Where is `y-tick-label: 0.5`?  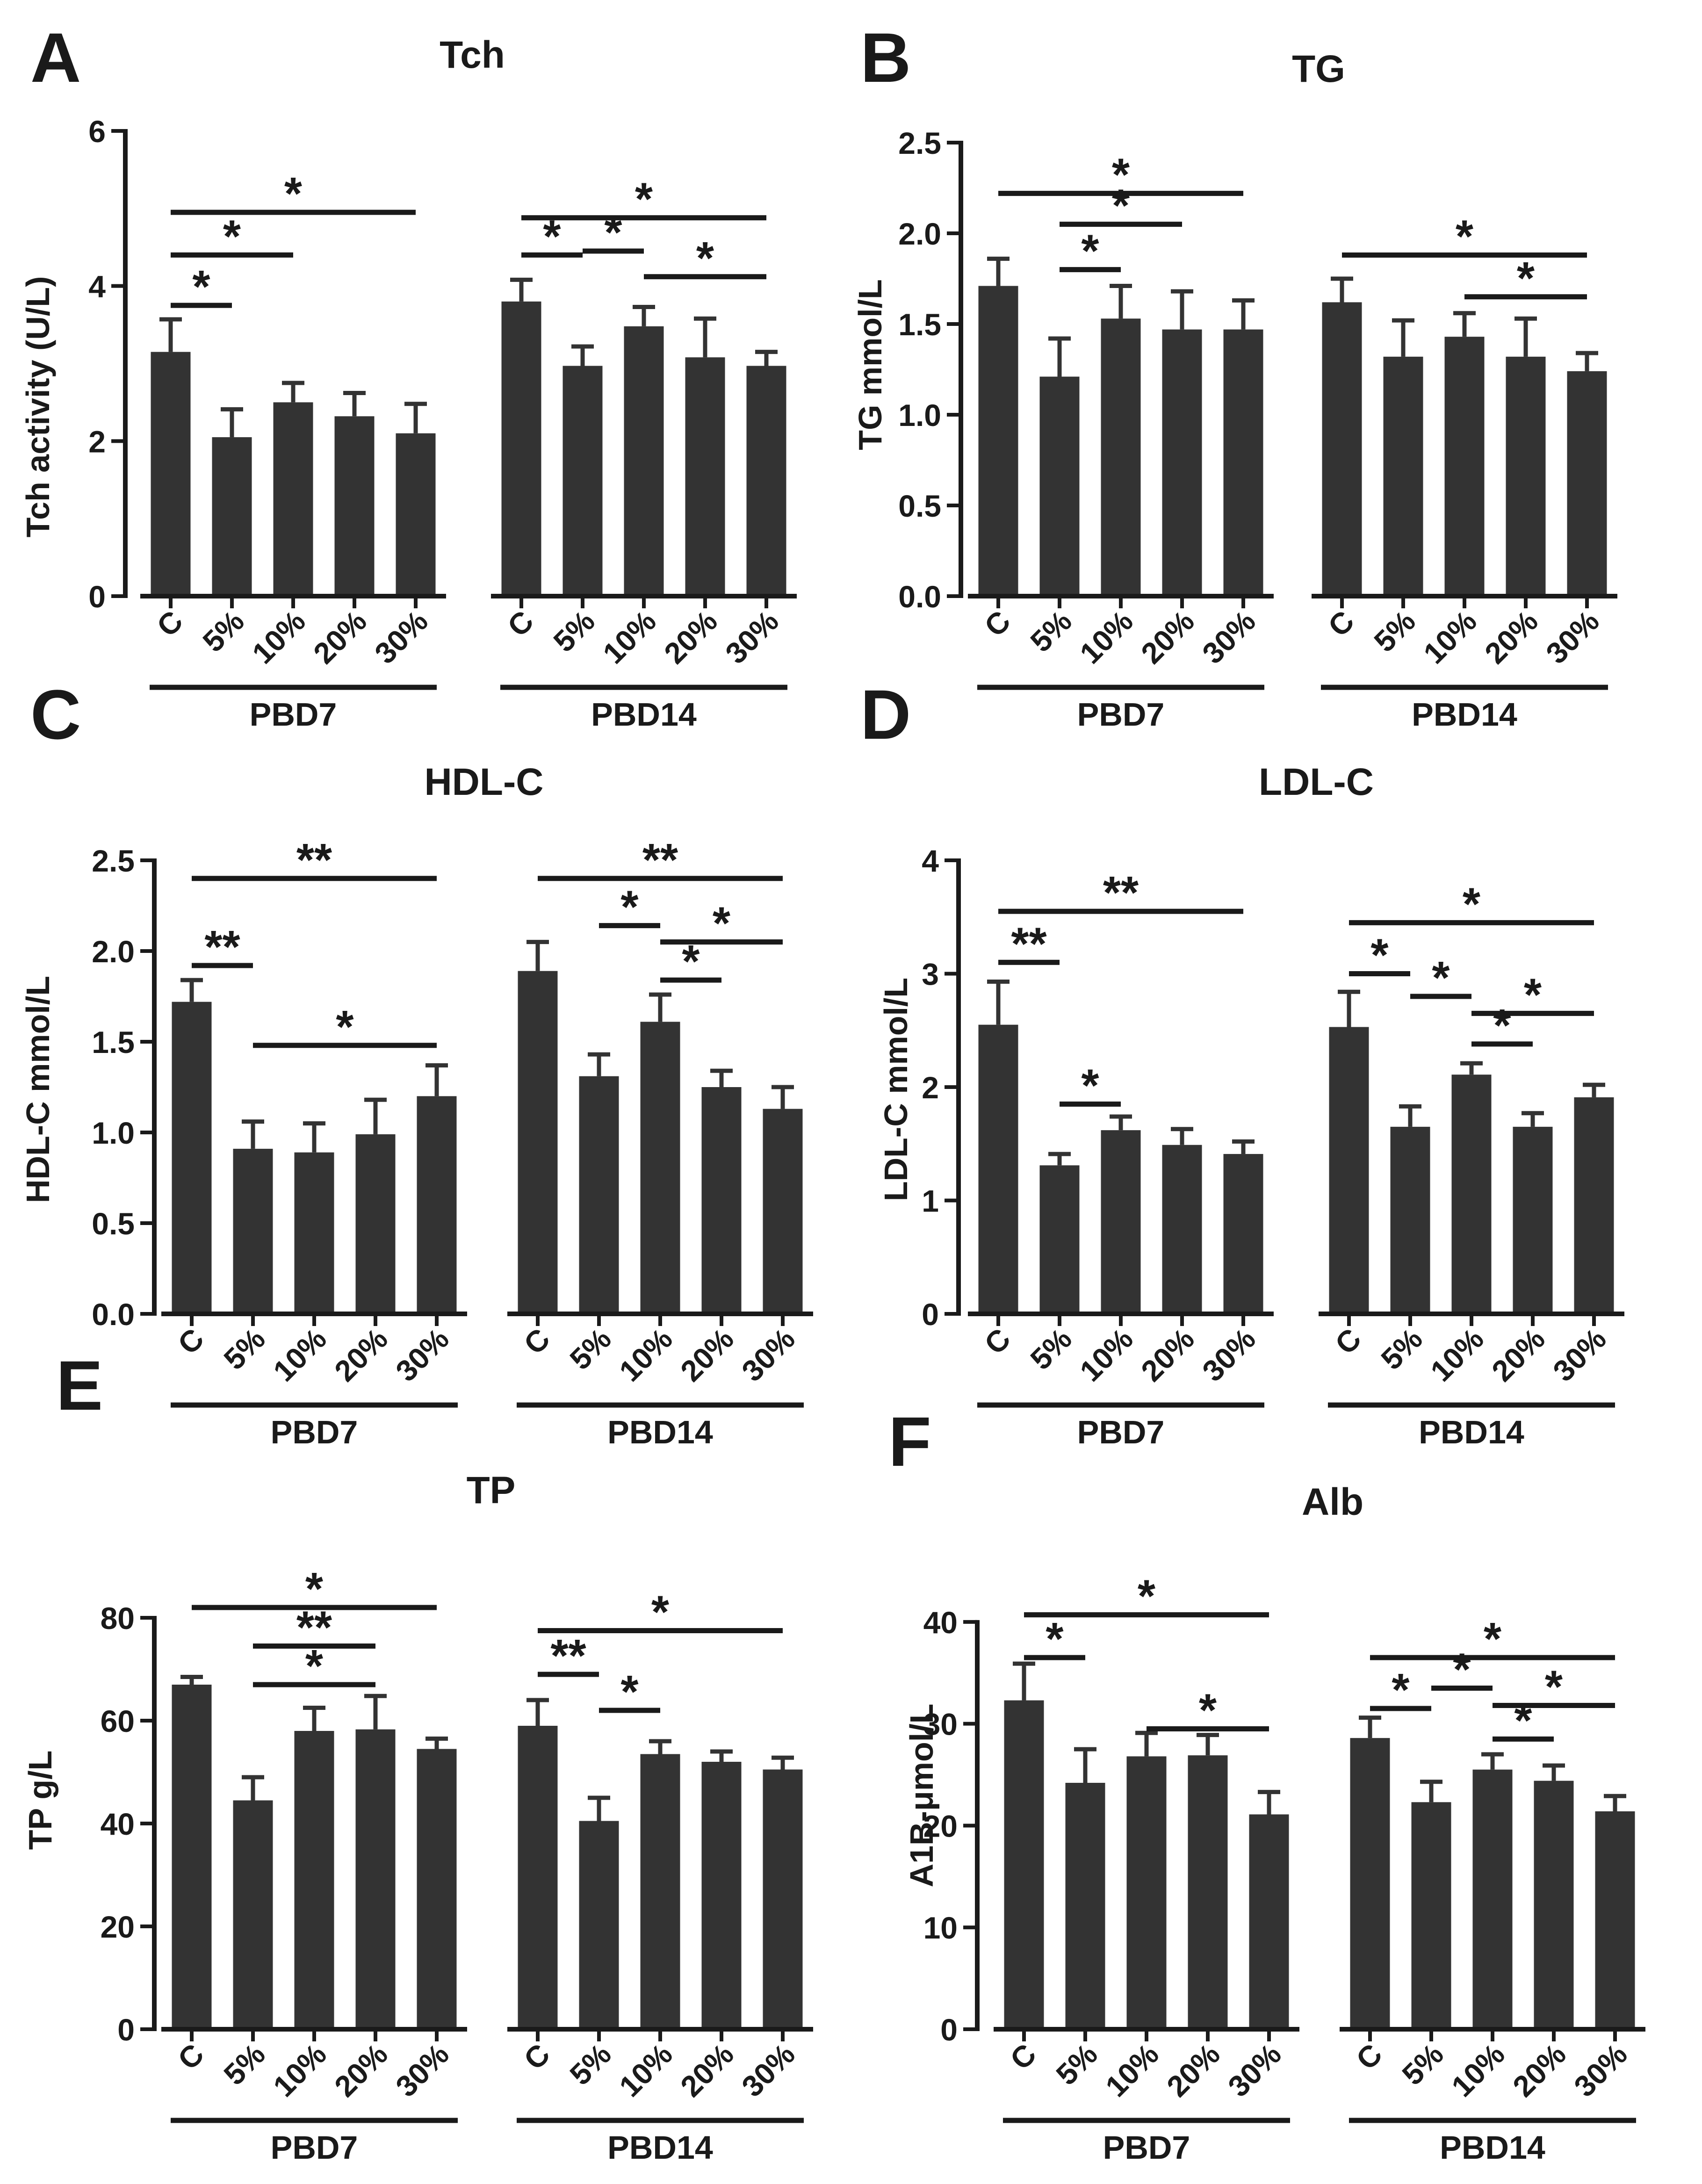
y-tick-label: 0.5 is located at coordinates (113, 1223).